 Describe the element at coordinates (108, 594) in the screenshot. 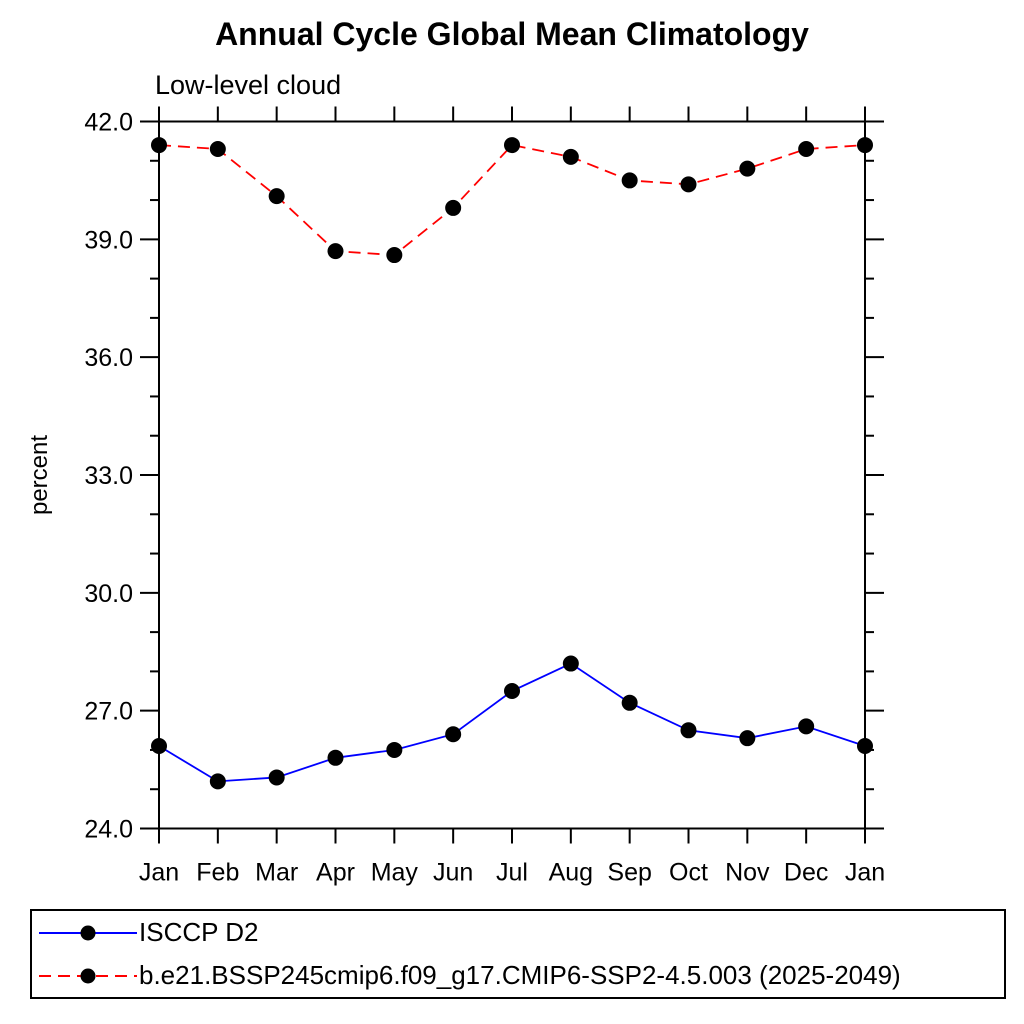

I see `y-tick-label: 30.0` at that location.